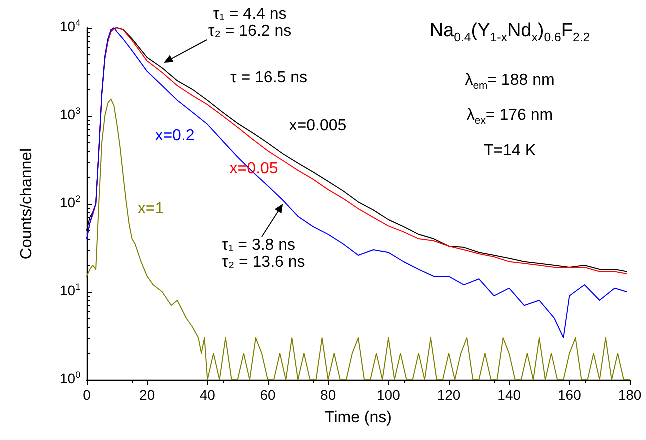 The height and width of the screenshot is (440, 646). What do you see at coordinates (318, 127) in the screenshot?
I see `series-label: x=0.005` at bounding box center [318, 127].